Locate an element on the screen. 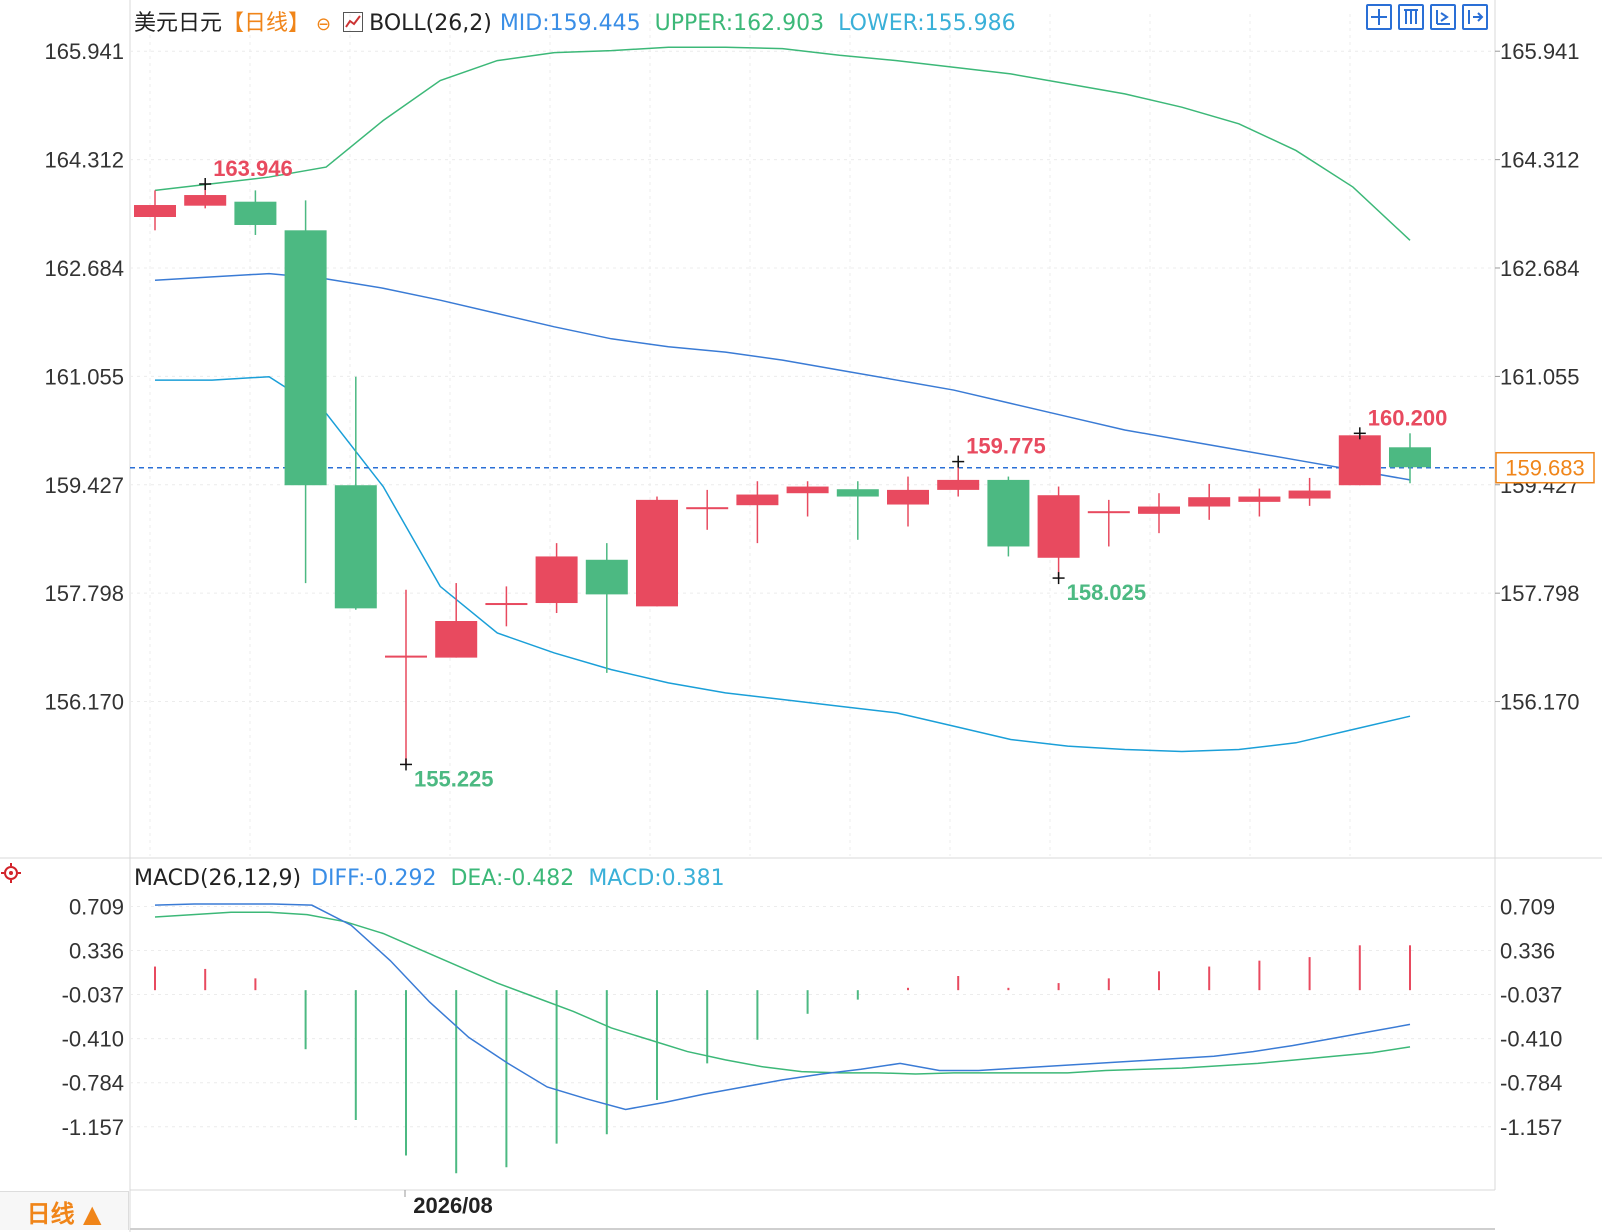  settings-icon is located at coordinates (11, 873).